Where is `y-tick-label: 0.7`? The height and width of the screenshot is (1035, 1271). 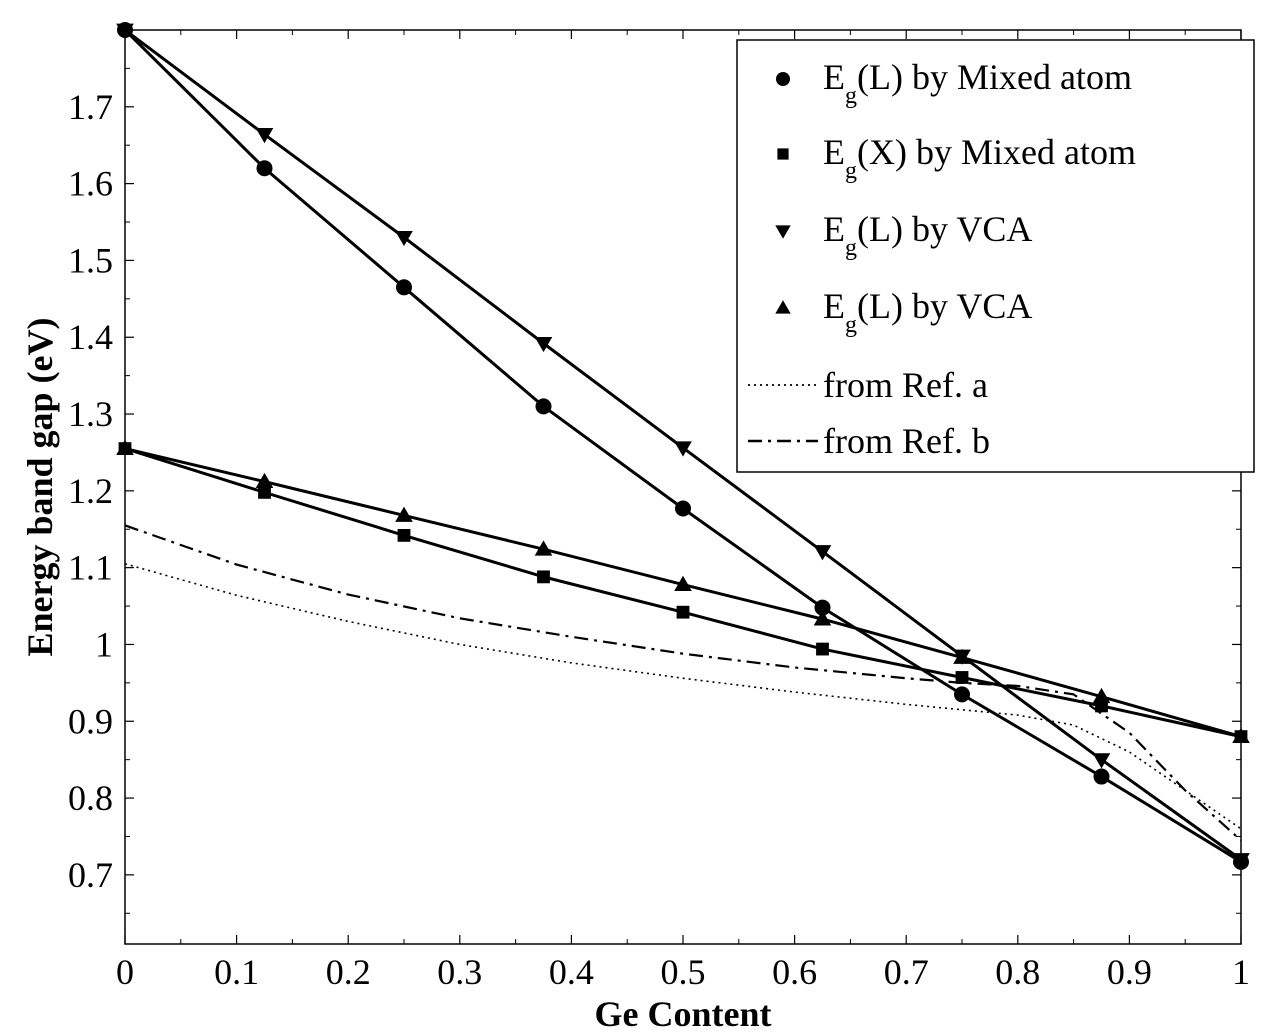
y-tick-label: 0.7 is located at coordinates (90, 875).